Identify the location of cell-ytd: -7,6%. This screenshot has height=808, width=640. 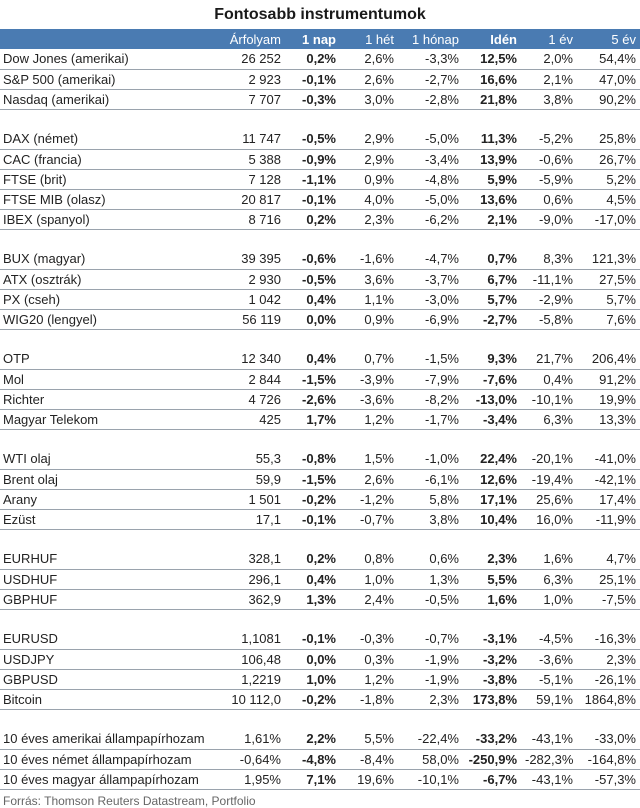
(492, 379).